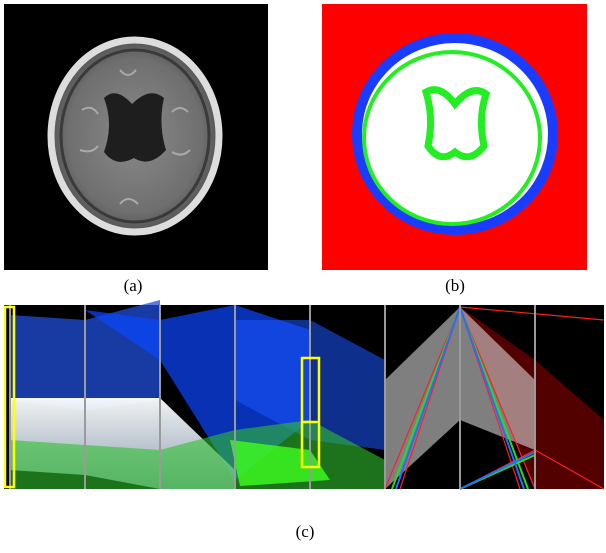 This screenshot has width=606, height=553. What do you see at coordinates (455, 285) in the screenshot?
I see `caption: (b)` at bounding box center [455, 285].